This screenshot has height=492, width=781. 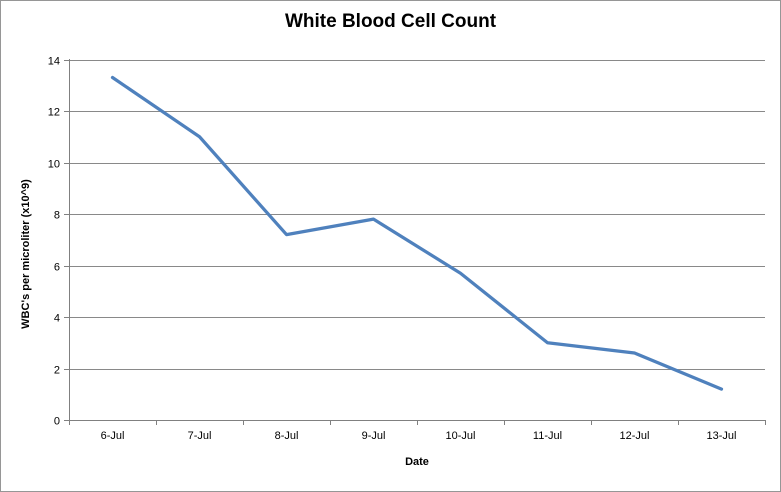 What do you see at coordinates (57, 422) in the screenshot?
I see `y-tick-label: 0` at bounding box center [57, 422].